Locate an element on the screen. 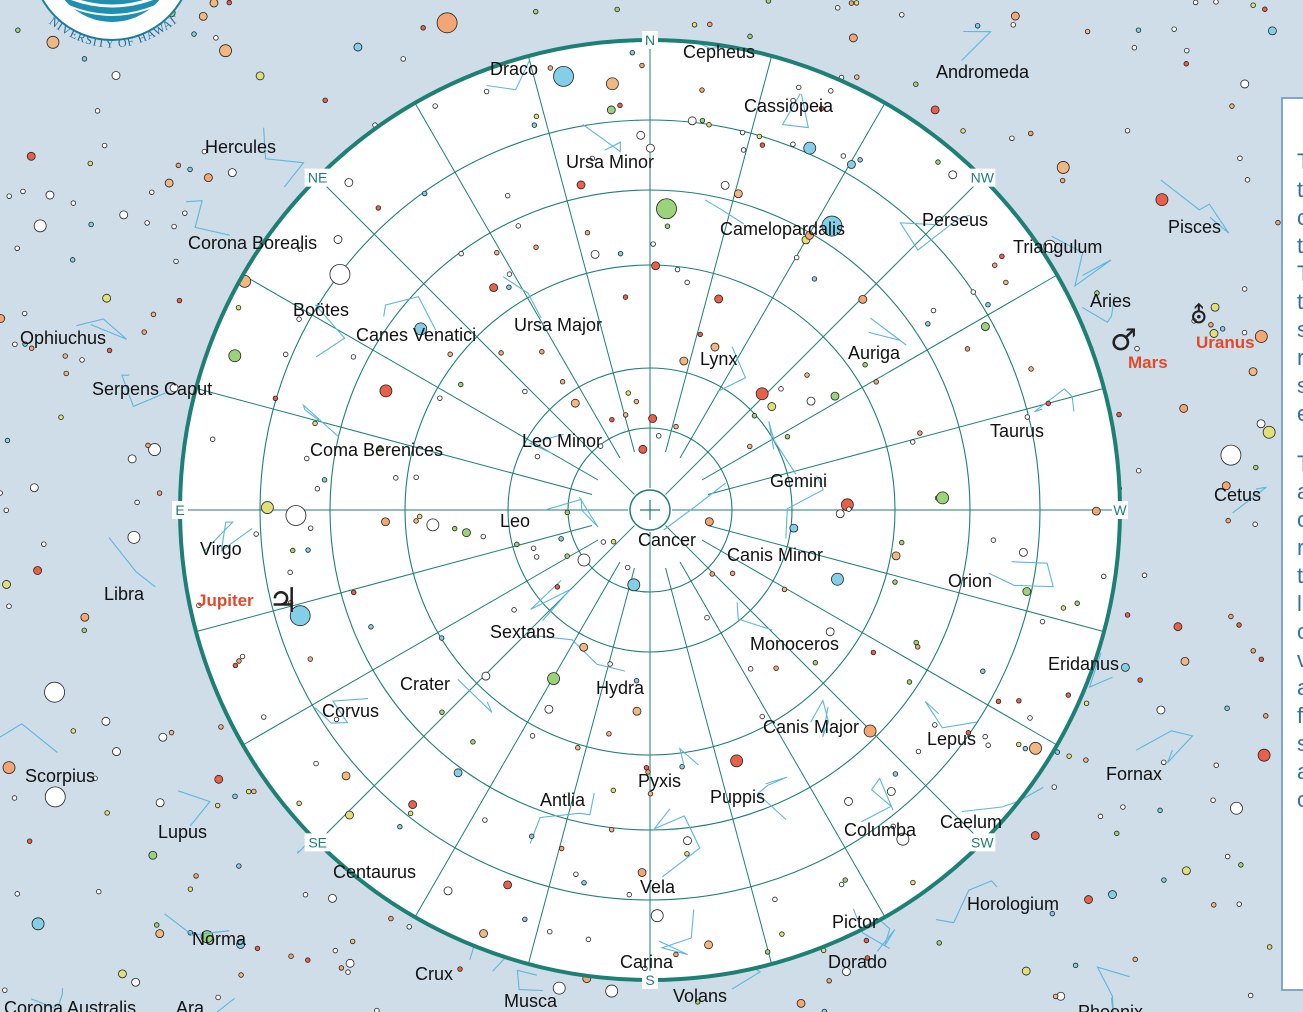  constellation-line-orion is located at coordinates (1021, 574).